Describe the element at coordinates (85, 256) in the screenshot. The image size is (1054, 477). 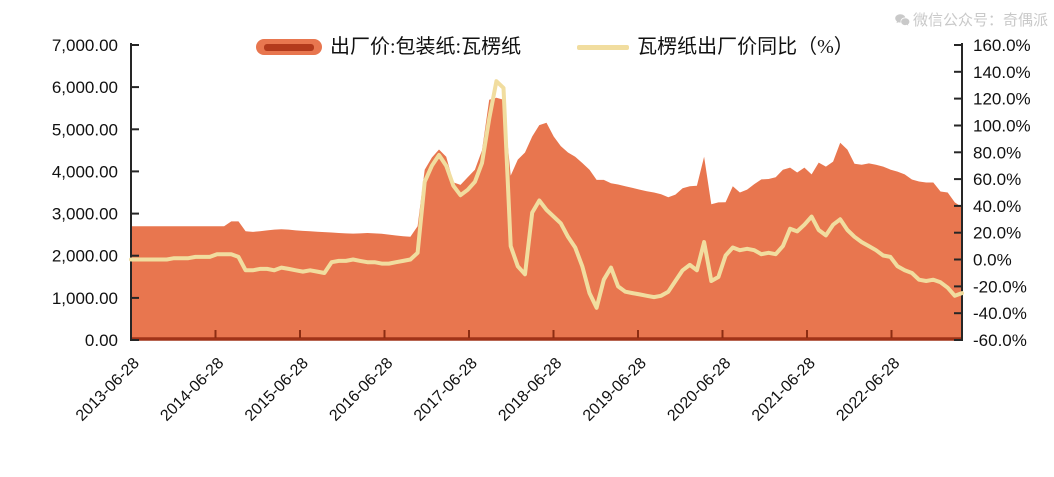
I see `y-axis-left-label: 2,000.00` at that location.